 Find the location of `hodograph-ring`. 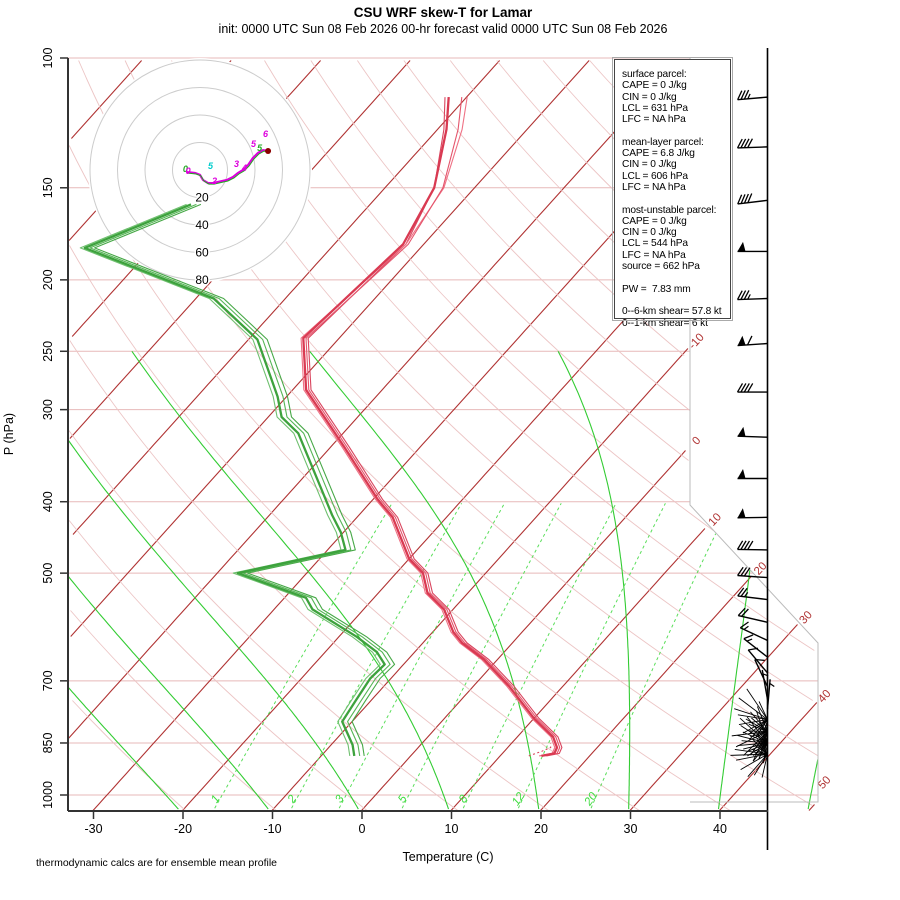

hodograph-ring is located at coordinates (200, 170).